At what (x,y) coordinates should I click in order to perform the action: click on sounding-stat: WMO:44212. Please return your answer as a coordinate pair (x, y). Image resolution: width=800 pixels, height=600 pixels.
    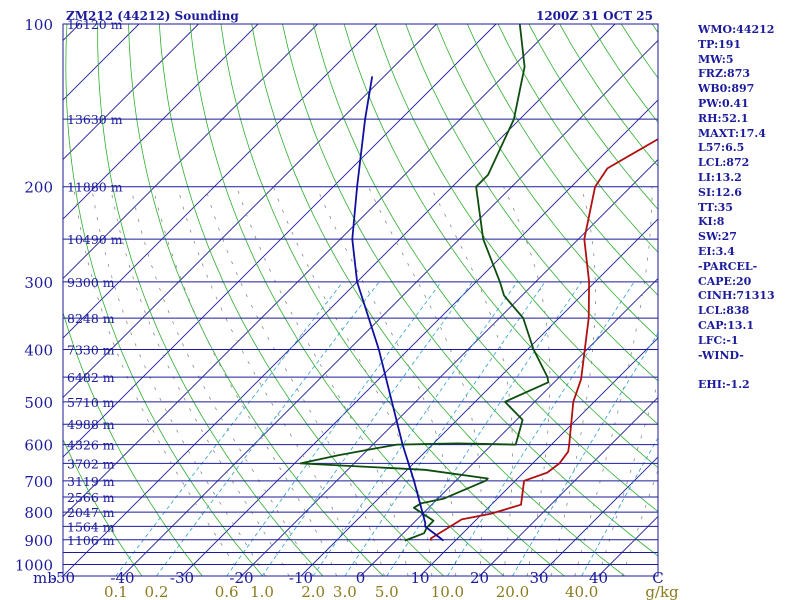
    Looking at the image, I should click on (736, 29).